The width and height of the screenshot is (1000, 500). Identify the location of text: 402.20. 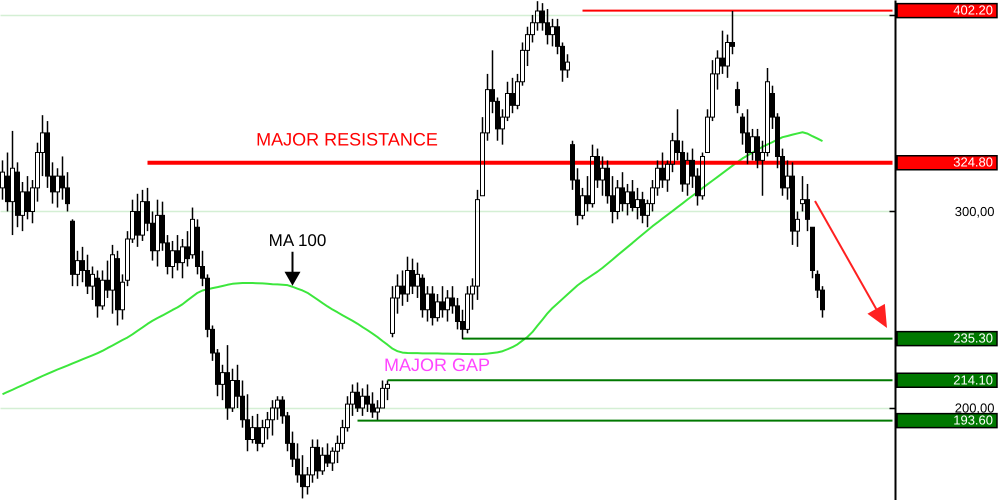
(973, 10).